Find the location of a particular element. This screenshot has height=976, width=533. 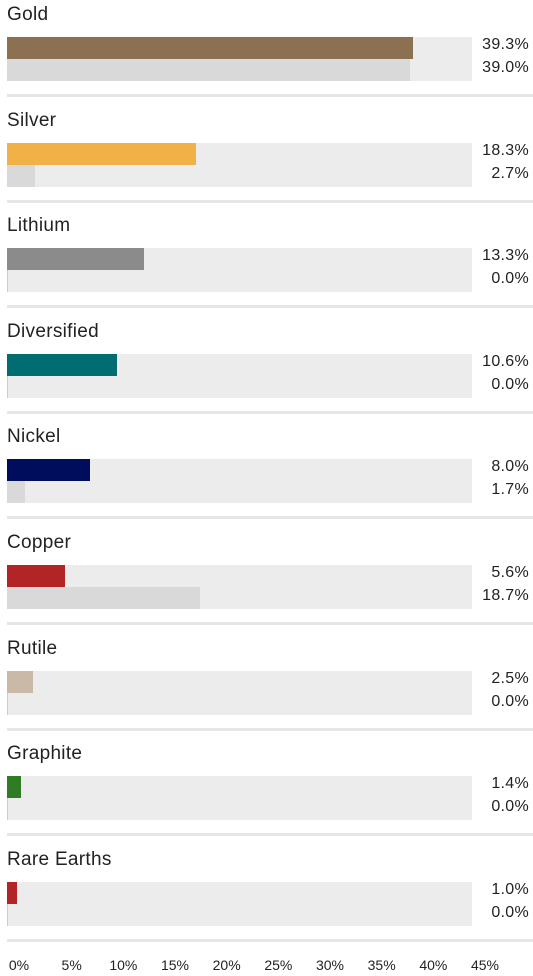

value-label-secondary: 1.7% is located at coordinates (510, 490).